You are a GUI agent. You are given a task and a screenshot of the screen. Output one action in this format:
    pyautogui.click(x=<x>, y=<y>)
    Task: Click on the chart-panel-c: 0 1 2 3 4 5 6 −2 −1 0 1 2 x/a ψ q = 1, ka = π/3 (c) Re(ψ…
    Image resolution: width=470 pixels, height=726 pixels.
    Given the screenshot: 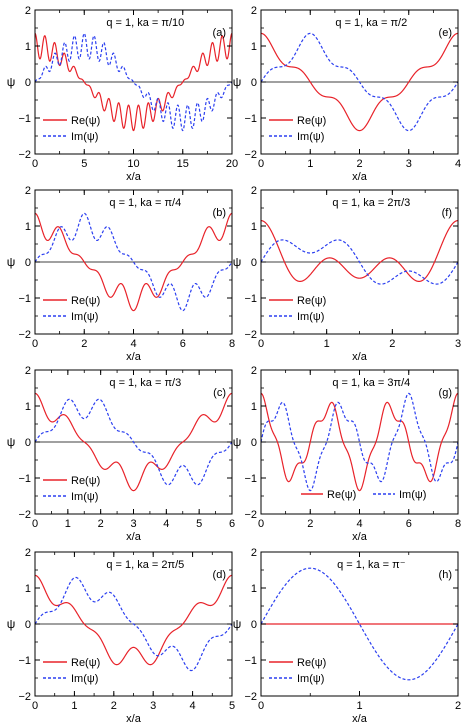 What is the action you would take?
    pyautogui.click(x=121, y=454)
    